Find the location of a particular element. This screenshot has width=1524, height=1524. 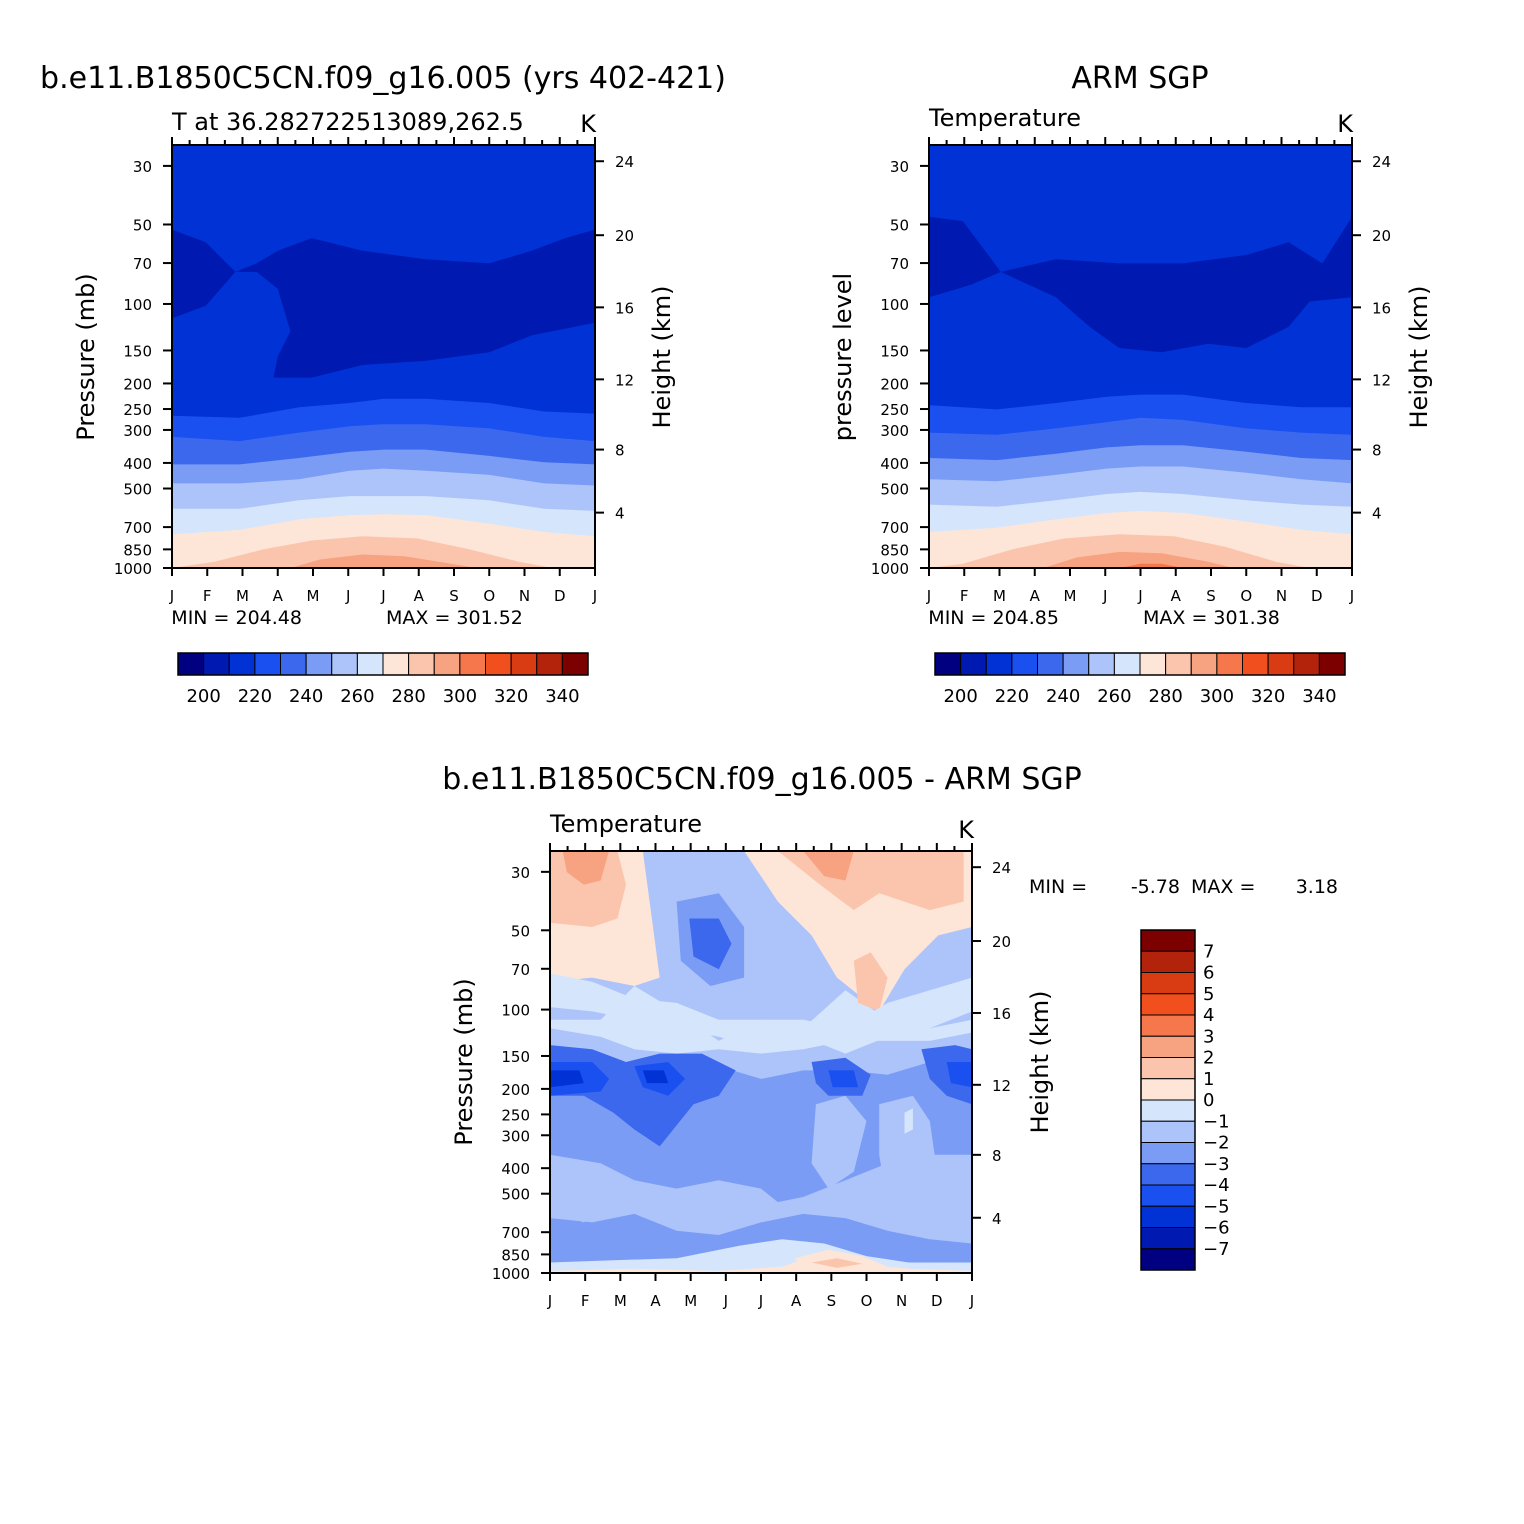

model-contour-field is located at coordinates (383, 356).